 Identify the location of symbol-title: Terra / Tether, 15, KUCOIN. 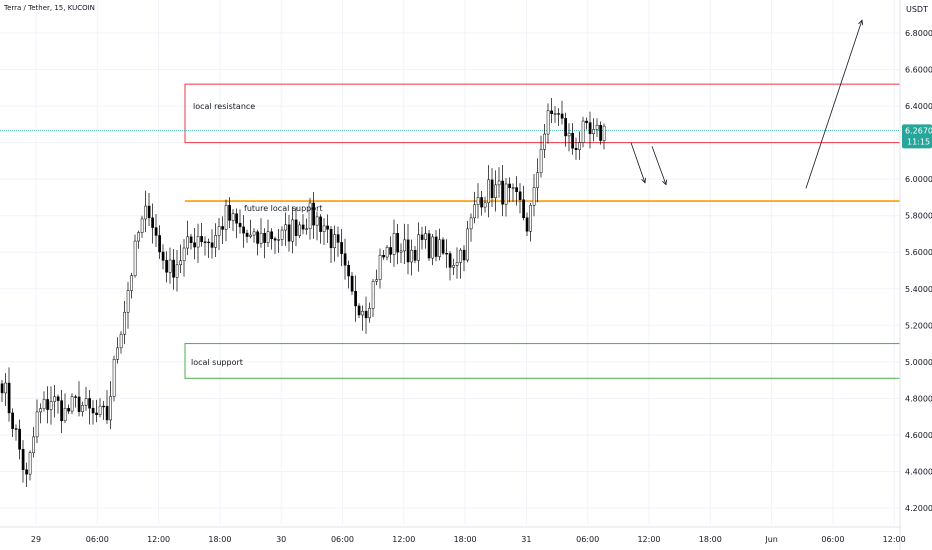
(49, 8).